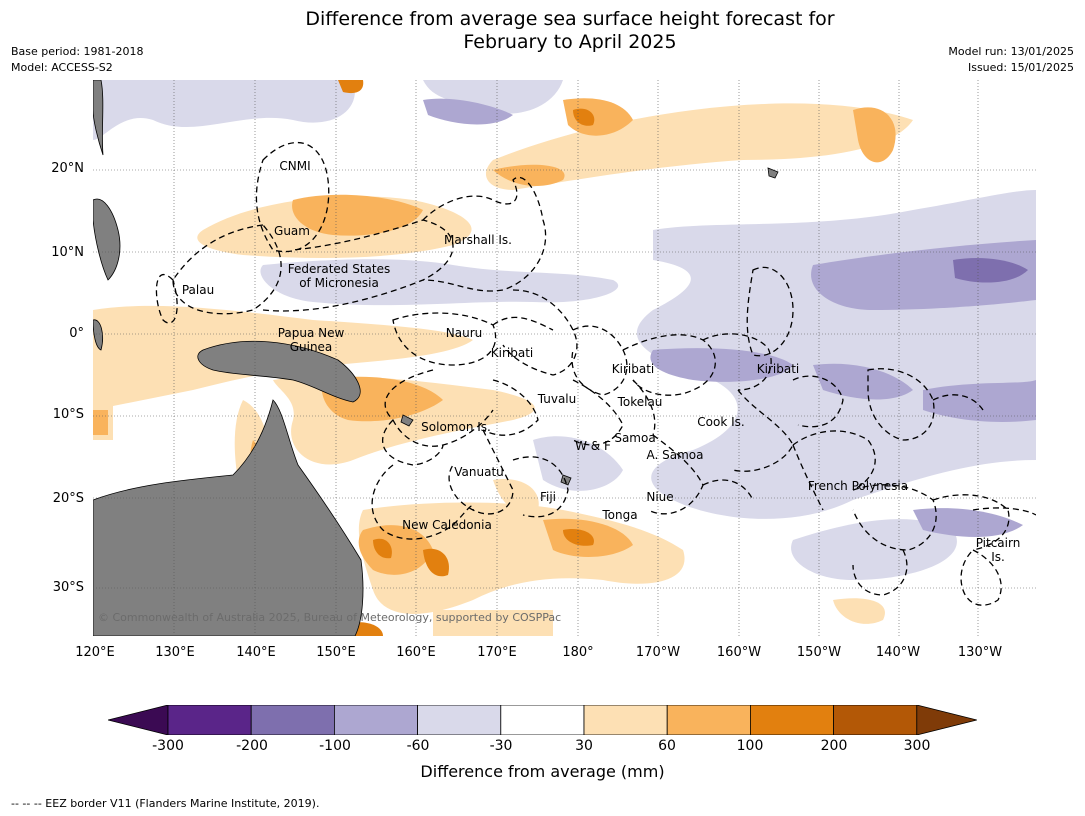 This screenshot has height=816, width=1085. Describe the element at coordinates (635, 438) in the screenshot. I see `place-samoa: Samoa` at that location.